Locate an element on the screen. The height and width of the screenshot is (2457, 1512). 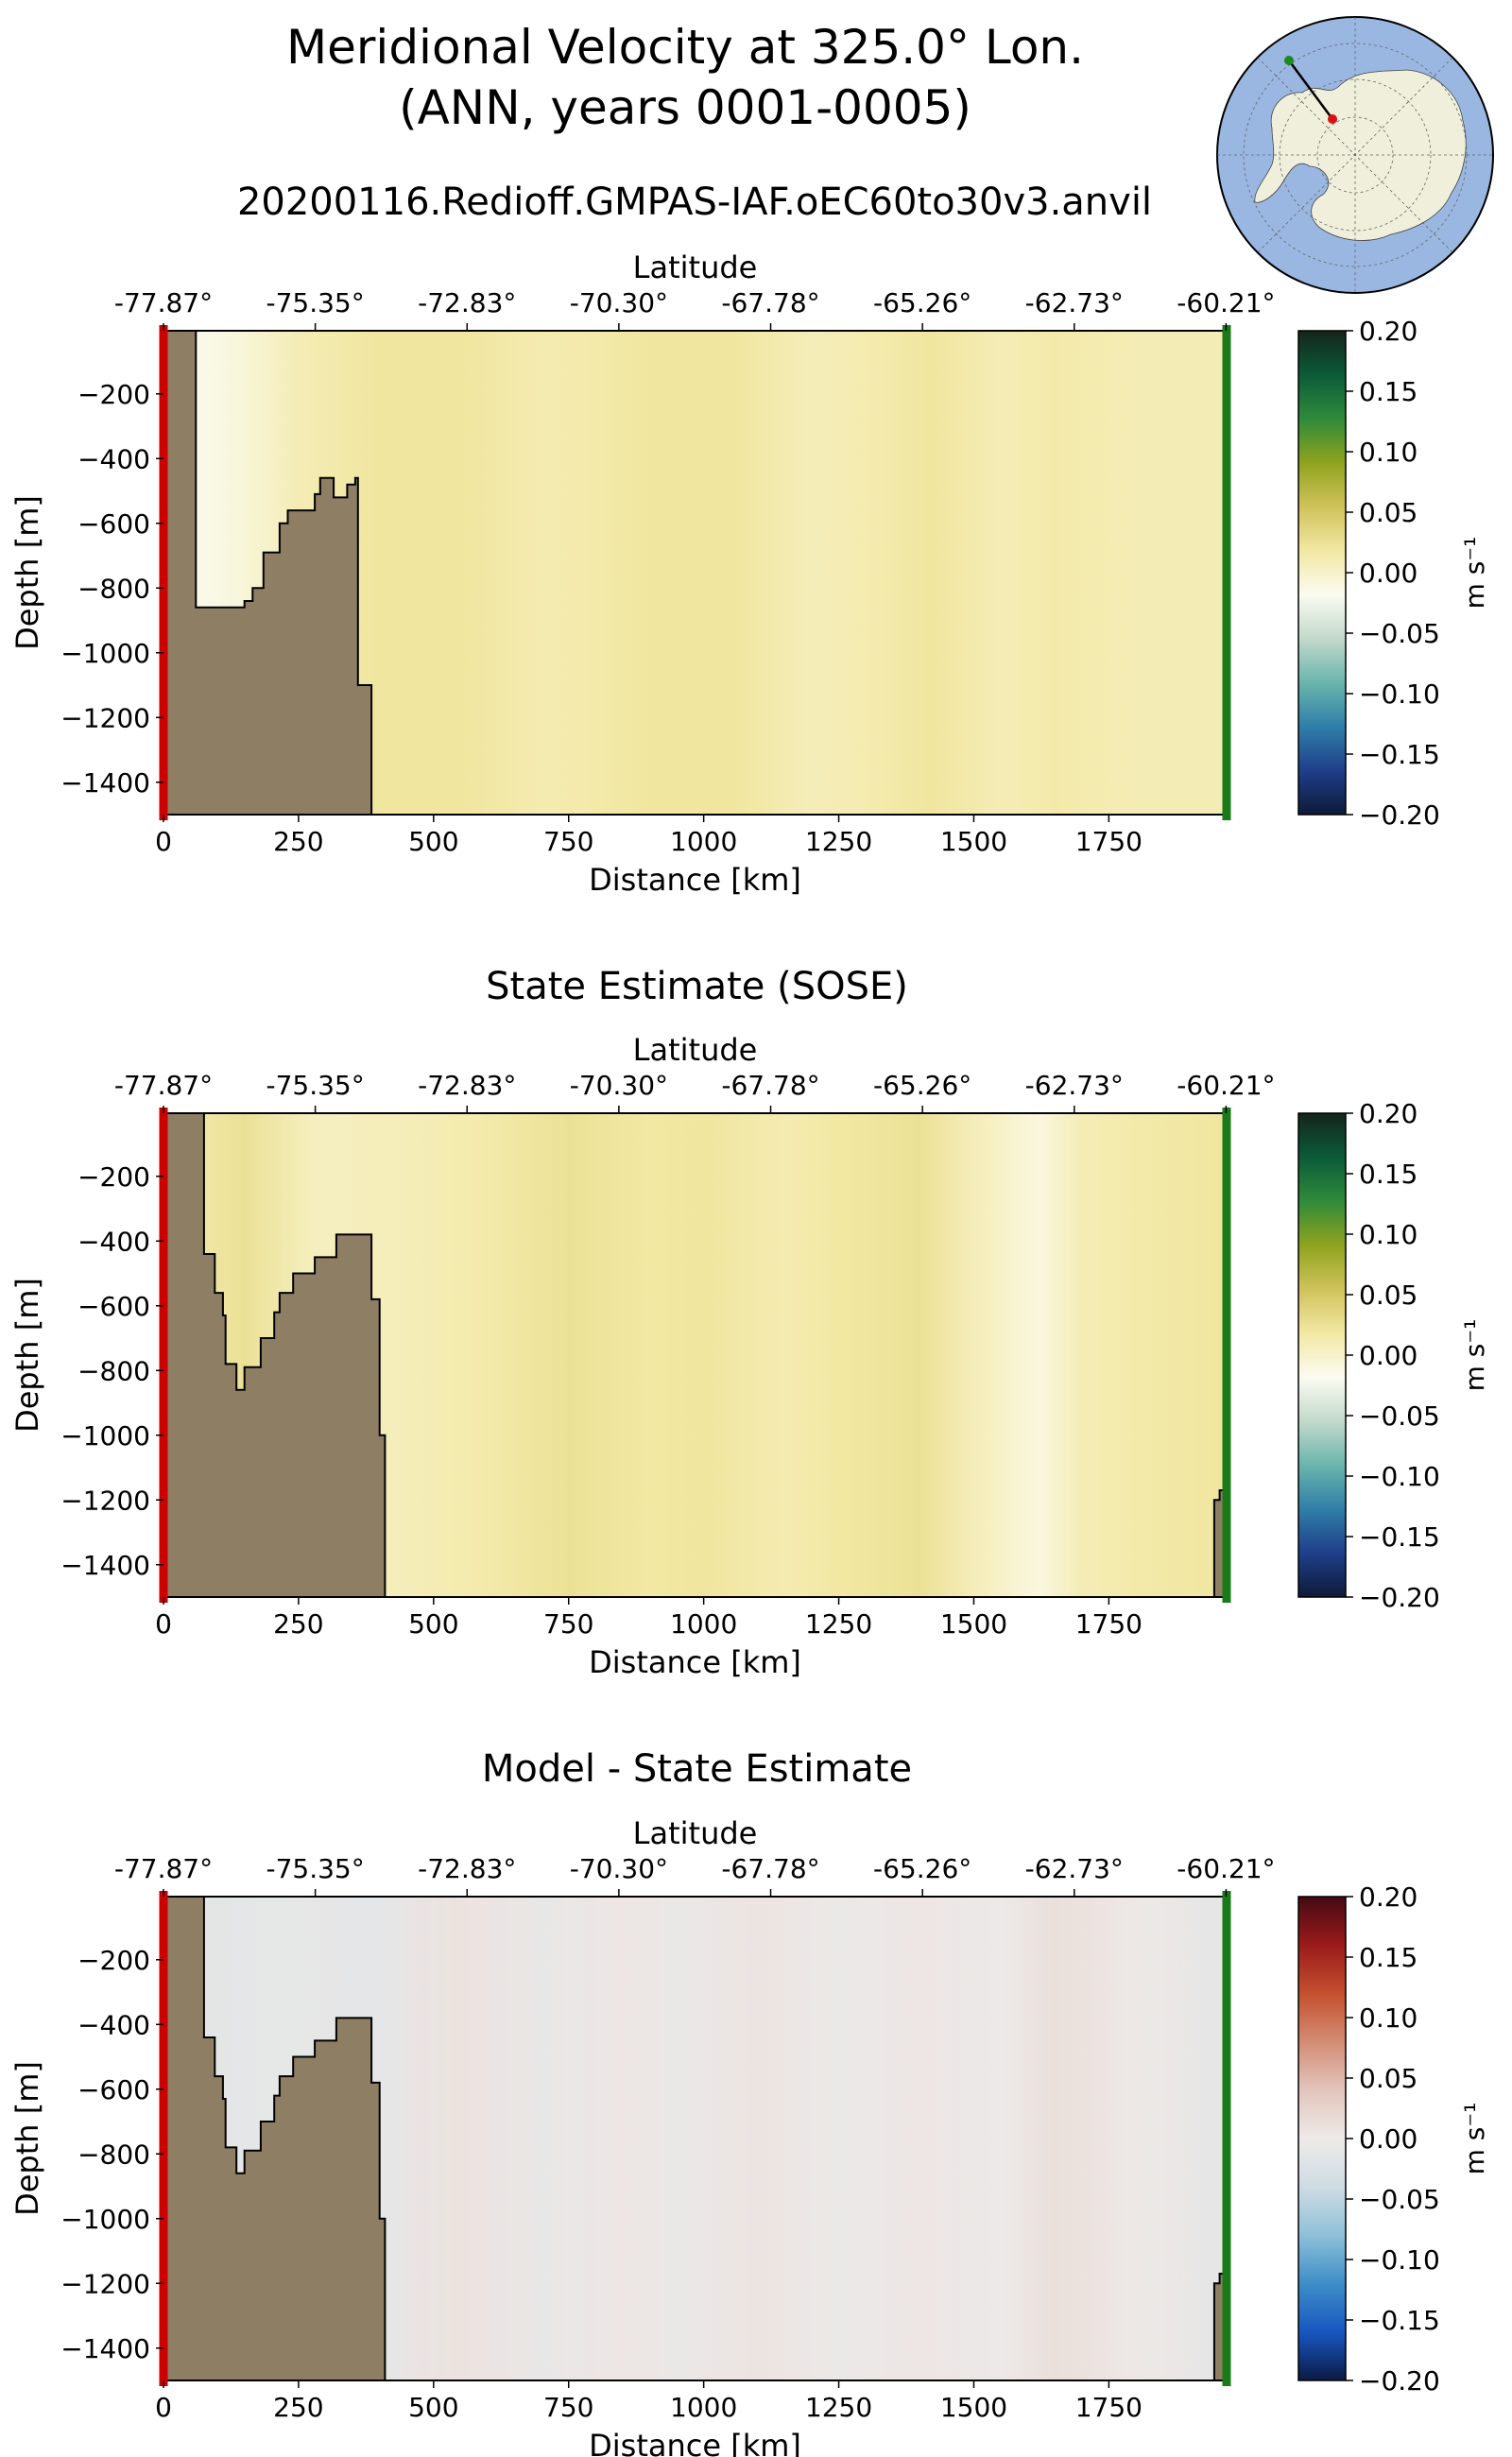
graticule is located at coordinates (1355, 155).